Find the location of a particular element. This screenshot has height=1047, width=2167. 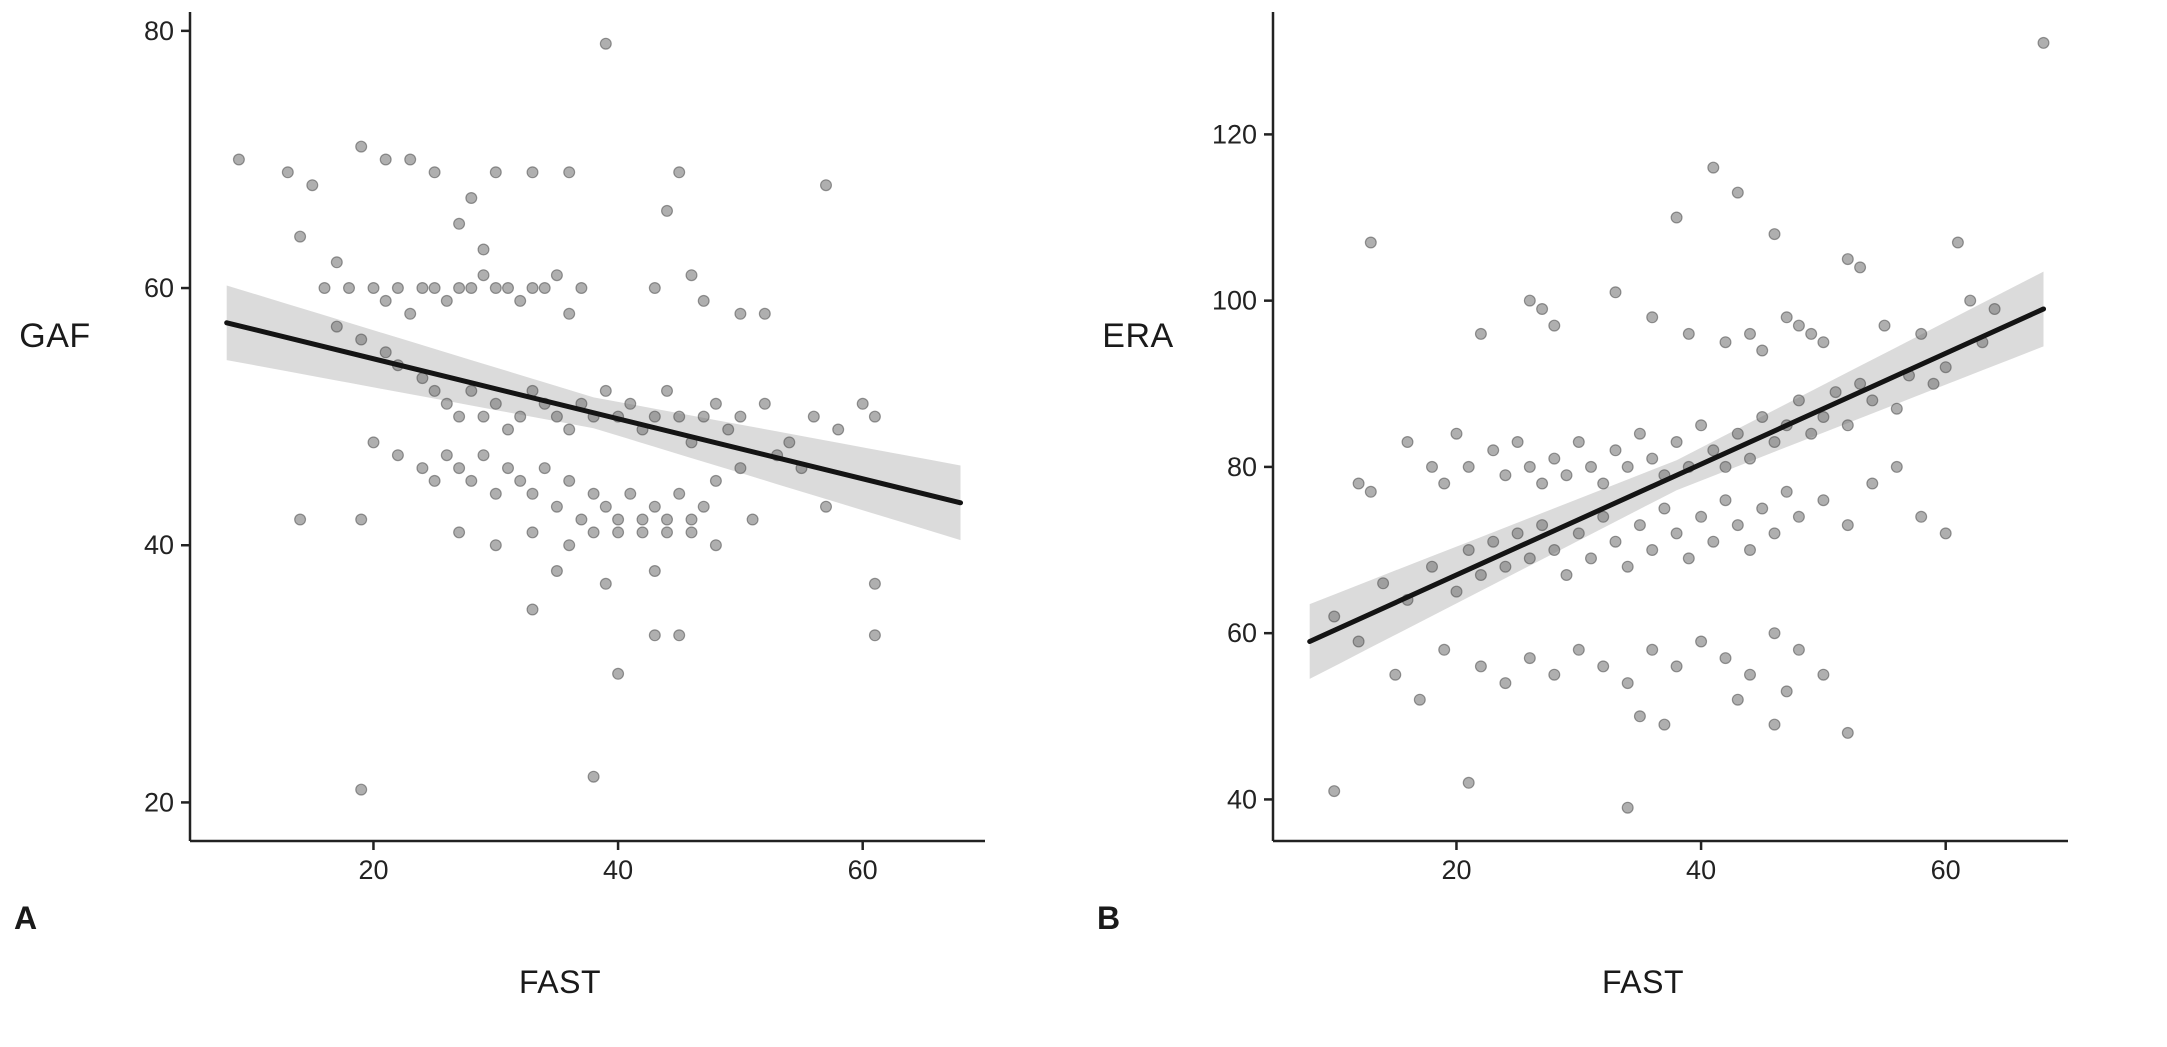

svg-text: 120 is located at coordinates (1234, 134).